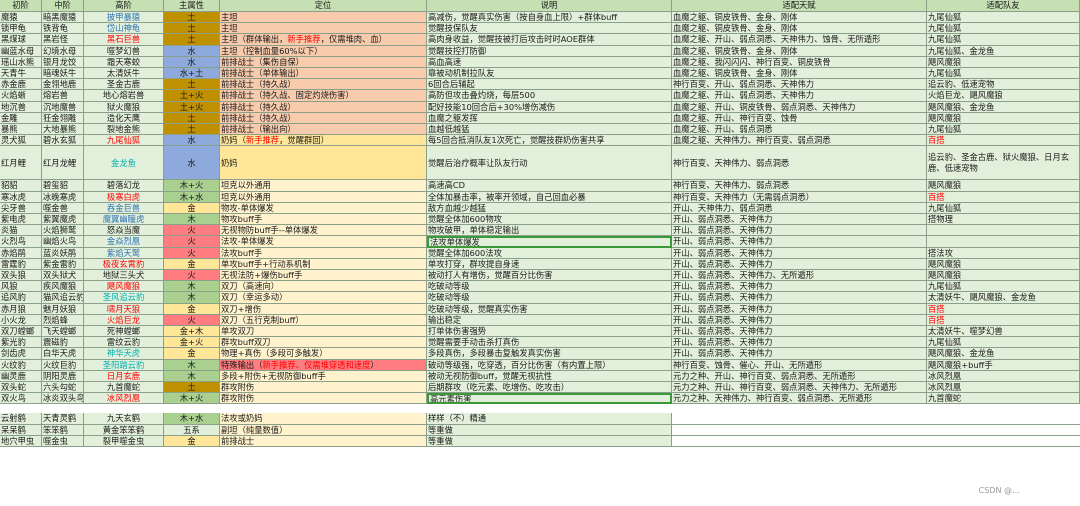 This screenshot has height=506, width=1080. Describe the element at coordinates (799, 130) in the screenshot. I see `cell-talents: 血魔之躯、开山、弱点洞悉` at that location.